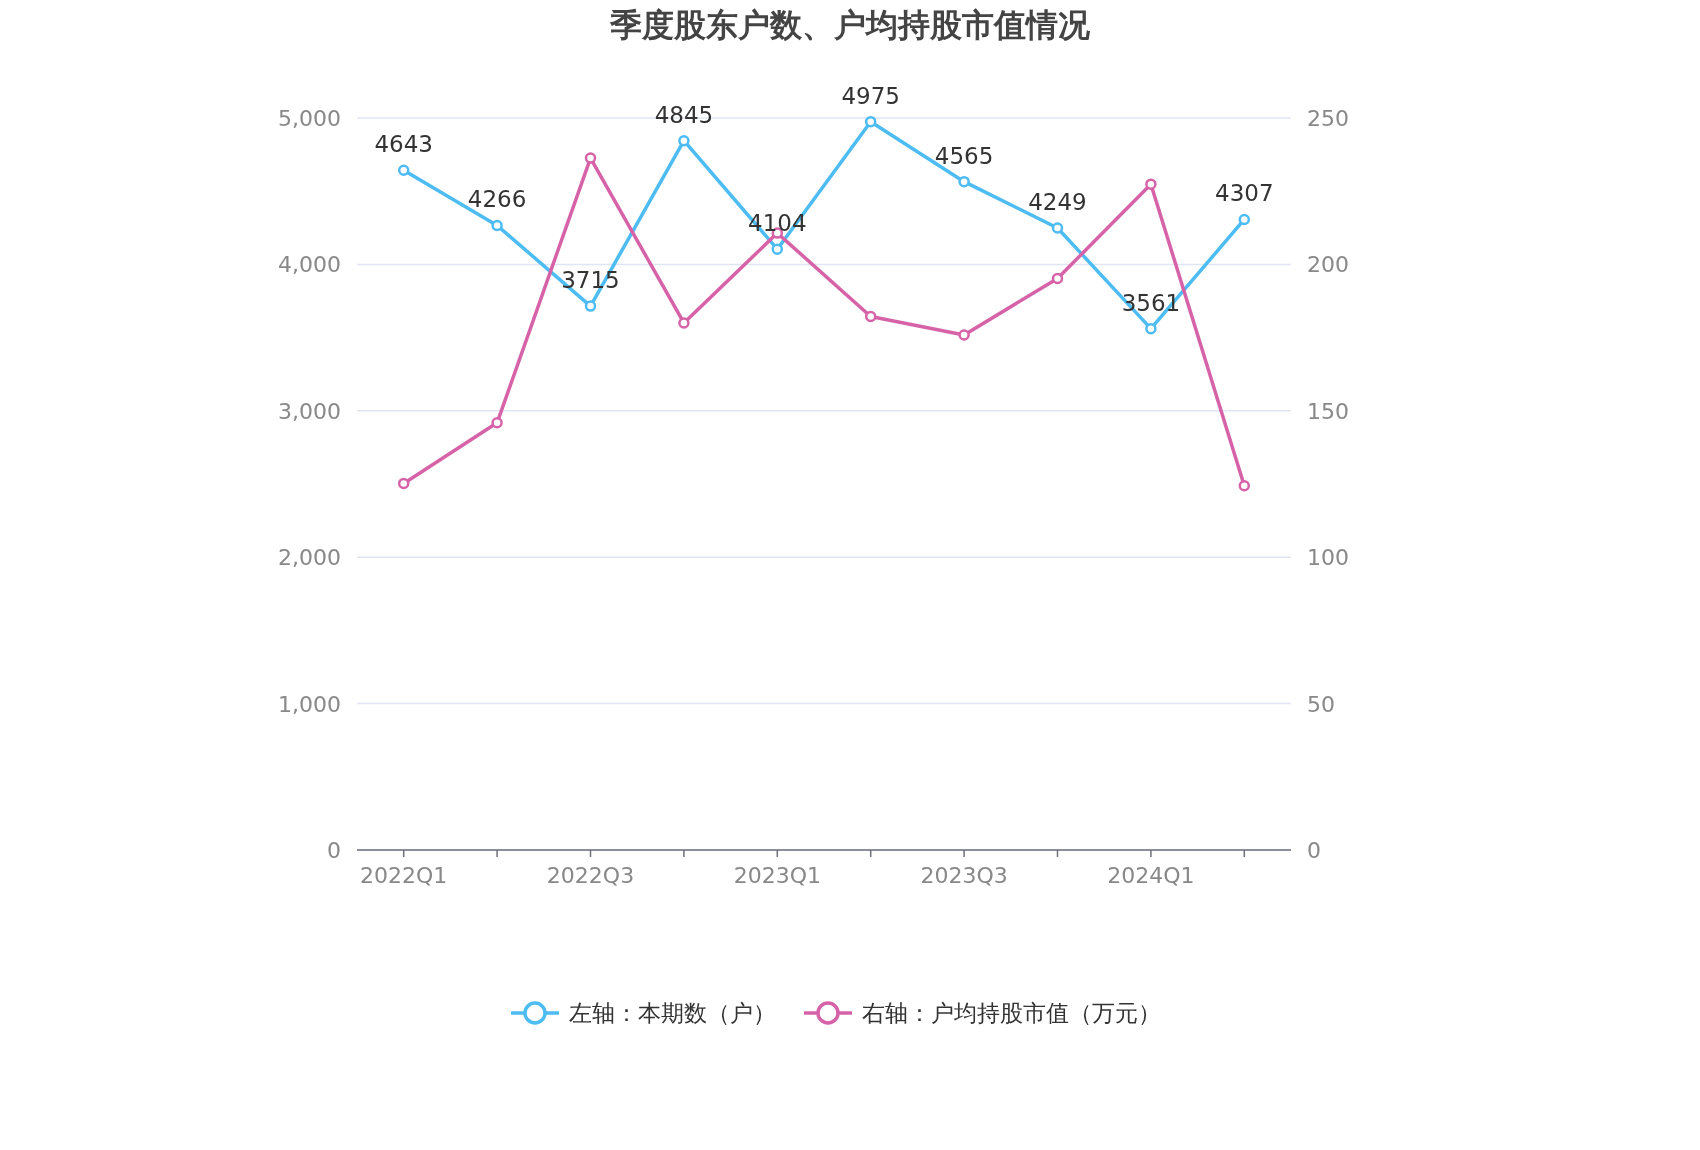  What do you see at coordinates (1151, 875) in the screenshot?
I see `x-tick-label: 2024Q1` at bounding box center [1151, 875].